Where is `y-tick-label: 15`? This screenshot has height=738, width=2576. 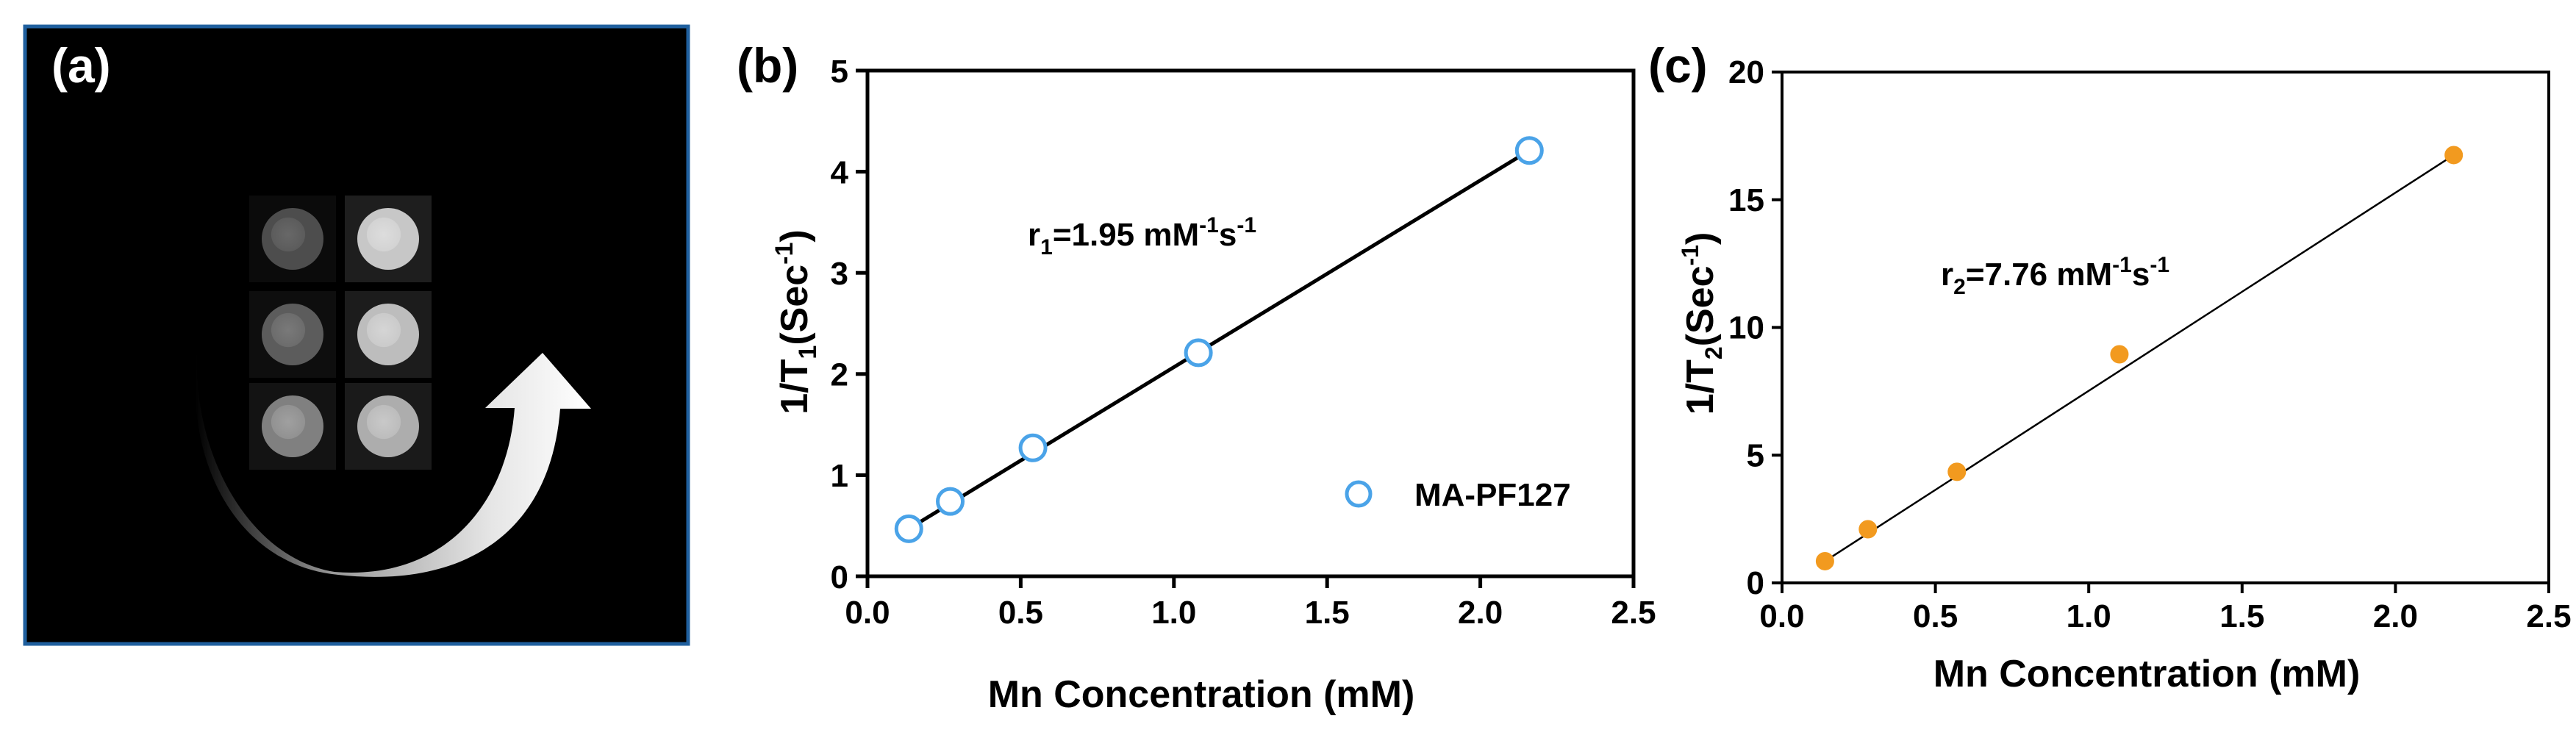
y-tick-label: 15 is located at coordinates (1746, 200).